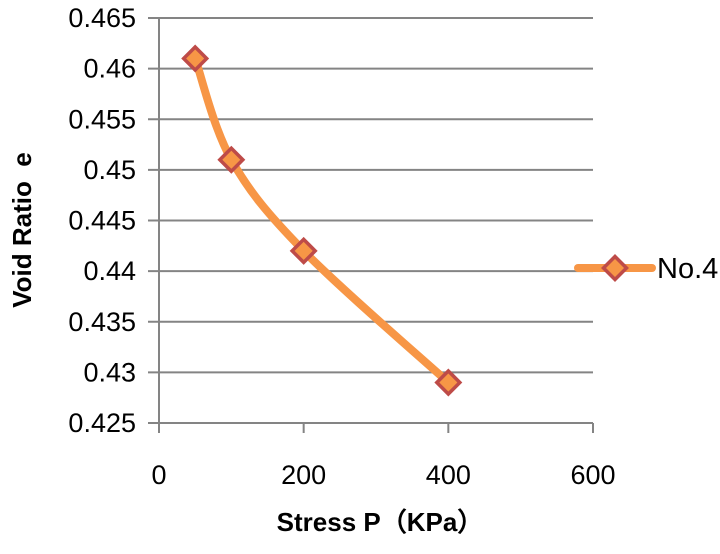 This screenshot has width=720, height=554. What do you see at coordinates (102, 18) in the screenshot?
I see `y-tick-label: 0.465` at bounding box center [102, 18].